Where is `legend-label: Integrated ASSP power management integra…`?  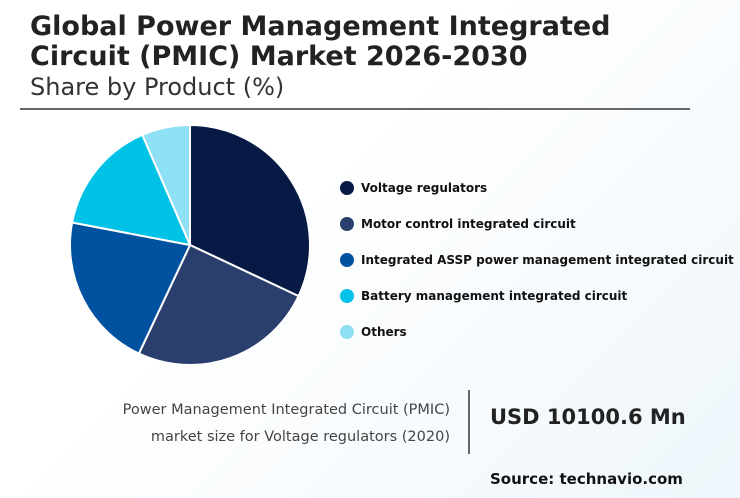 legend-label: Integrated ASSP power management integra… is located at coordinates (547, 260).